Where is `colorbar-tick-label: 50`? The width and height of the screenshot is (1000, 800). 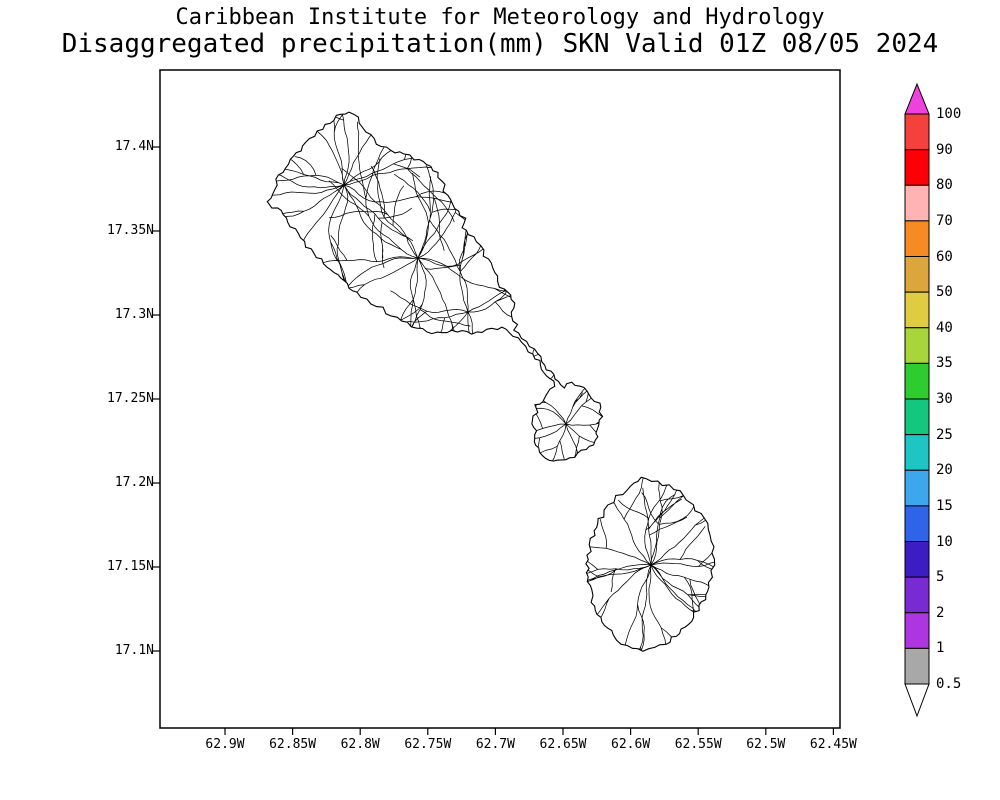 colorbar-tick-label: 50 is located at coordinates (944, 292).